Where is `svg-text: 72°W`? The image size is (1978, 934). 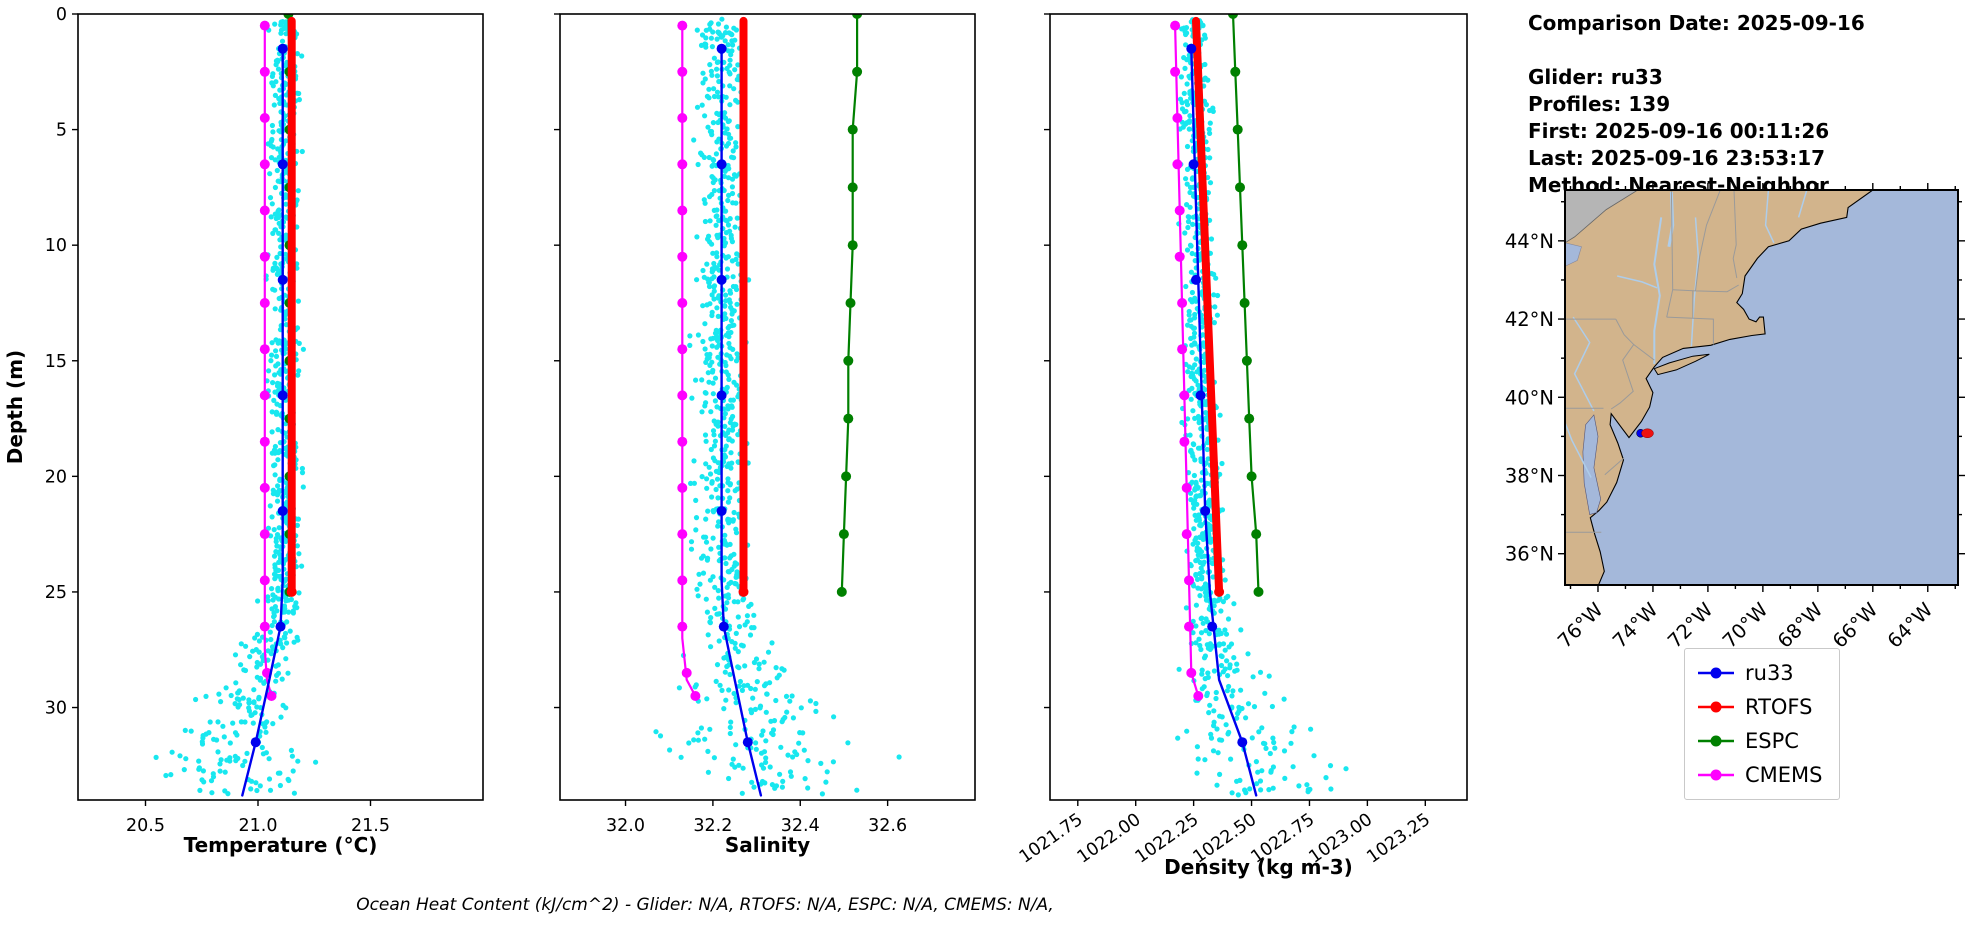 svg-text: 72°W is located at coordinates (1690, 624).